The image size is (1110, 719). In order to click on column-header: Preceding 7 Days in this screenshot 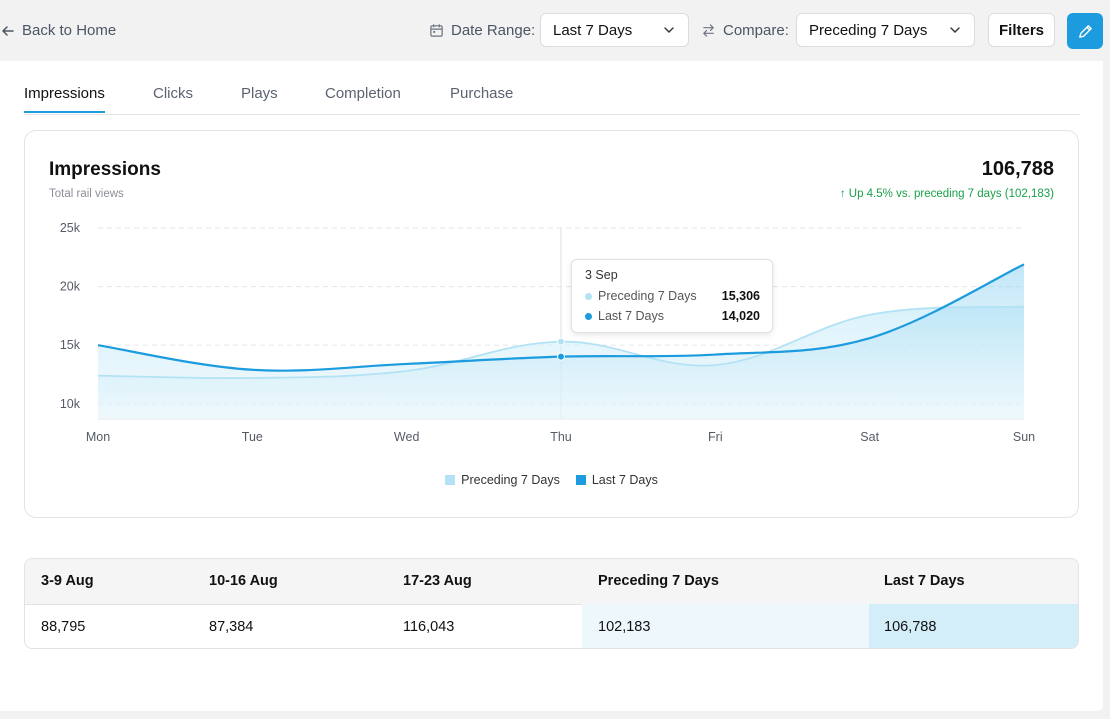, I will do `click(658, 581)`.